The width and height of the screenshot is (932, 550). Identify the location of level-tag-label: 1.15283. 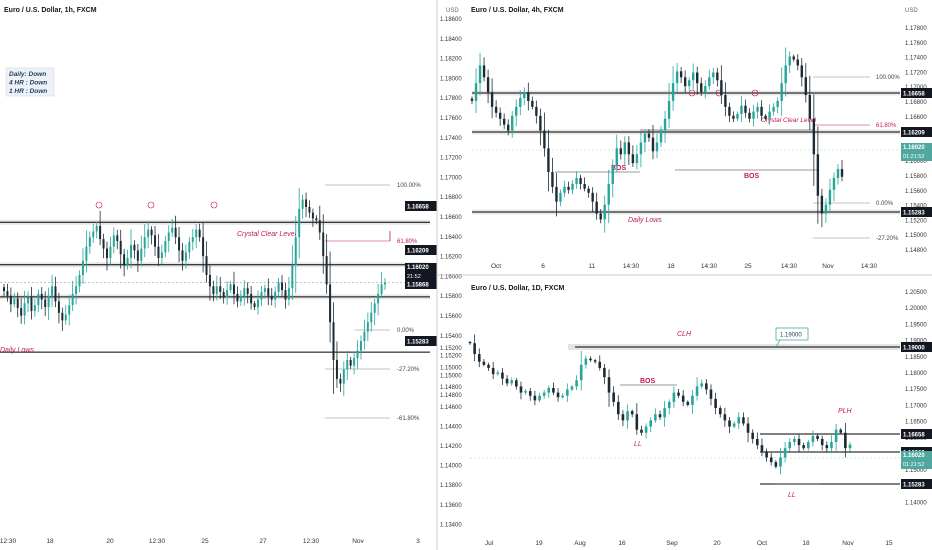
(914, 214).